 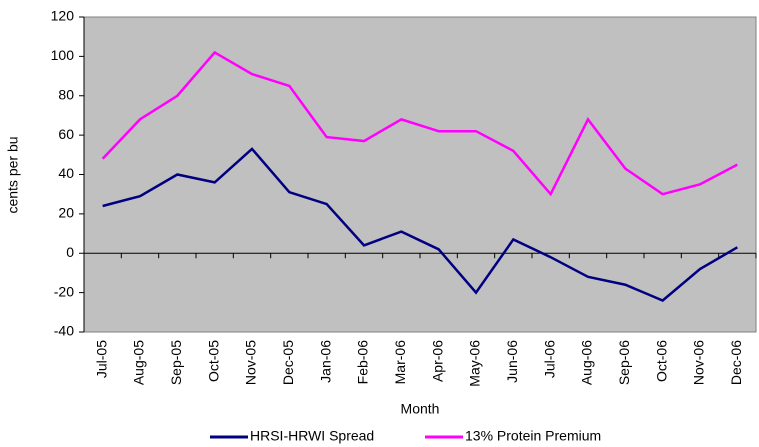 I want to click on x-tick-label: Aug-06, so click(x=587, y=362).